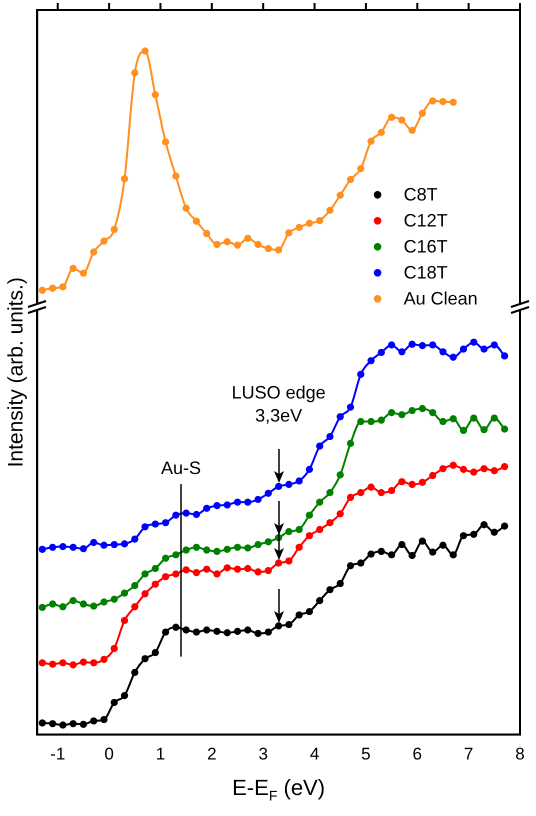 The image size is (536, 816). I want to click on legend-label: C8T, so click(421, 194).